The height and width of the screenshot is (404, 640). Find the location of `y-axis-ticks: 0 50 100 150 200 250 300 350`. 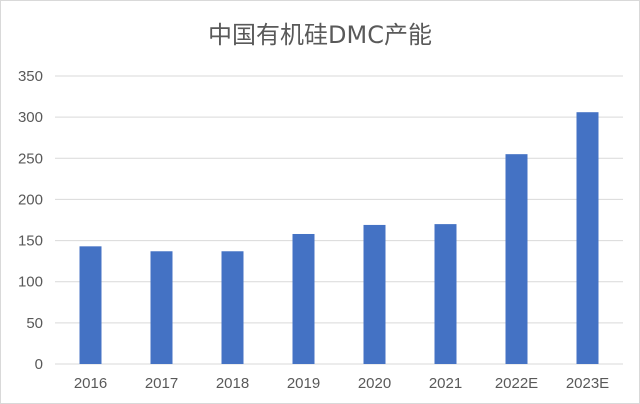

y-axis-ticks: 0 50 100 150 200 250 300 350 is located at coordinates (30, 220).